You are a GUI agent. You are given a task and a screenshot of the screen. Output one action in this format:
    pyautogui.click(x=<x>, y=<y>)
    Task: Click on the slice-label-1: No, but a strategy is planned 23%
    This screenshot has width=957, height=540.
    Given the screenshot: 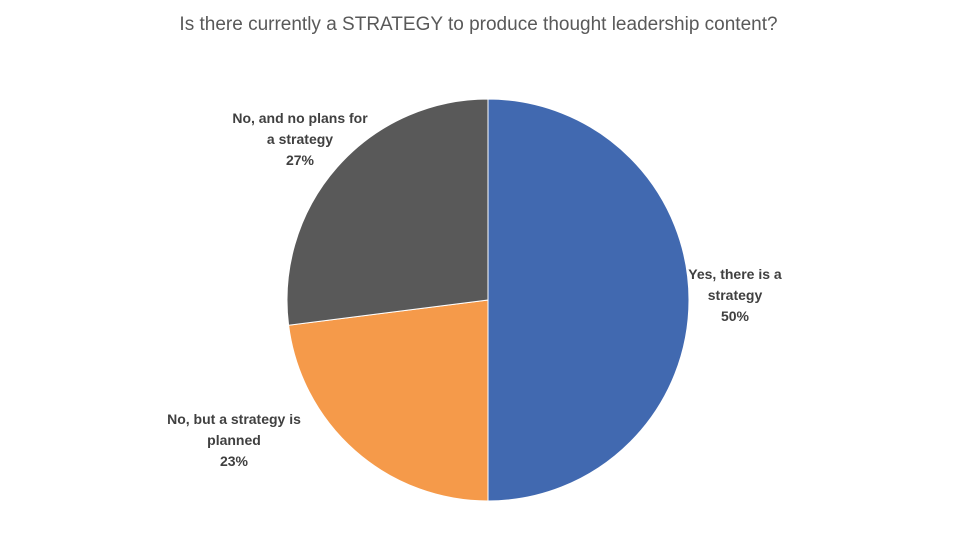 What is the action you would take?
    pyautogui.click(x=234, y=440)
    